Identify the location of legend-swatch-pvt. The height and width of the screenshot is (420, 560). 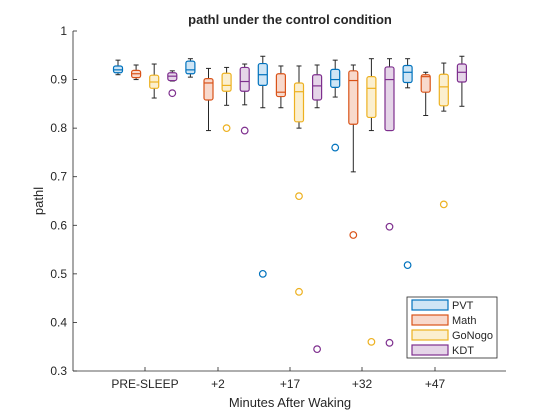
(430, 305).